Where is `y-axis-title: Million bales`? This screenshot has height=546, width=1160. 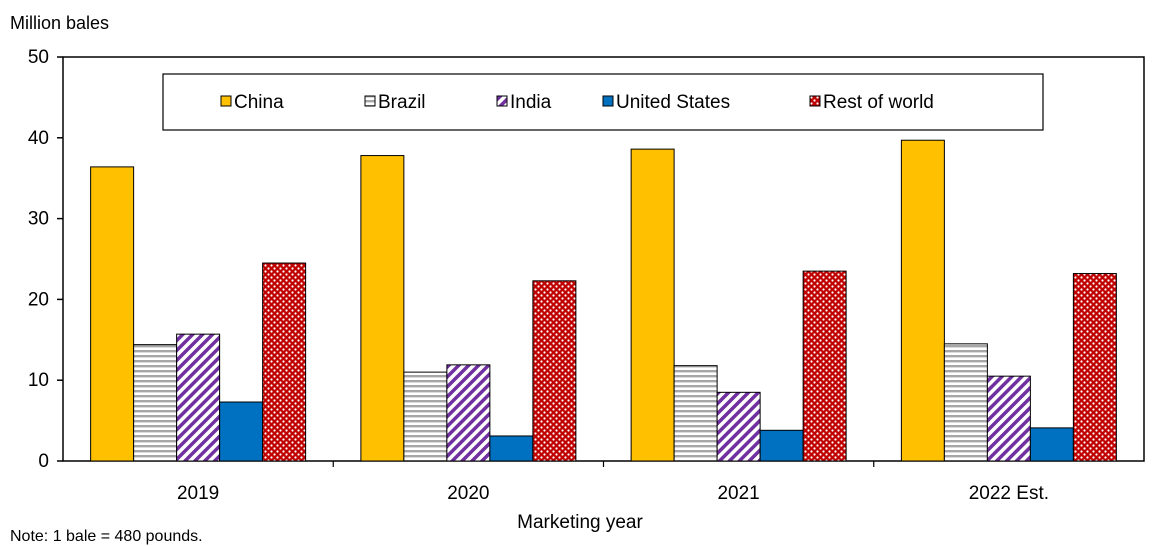
y-axis-title: Million bales is located at coordinates (60, 23).